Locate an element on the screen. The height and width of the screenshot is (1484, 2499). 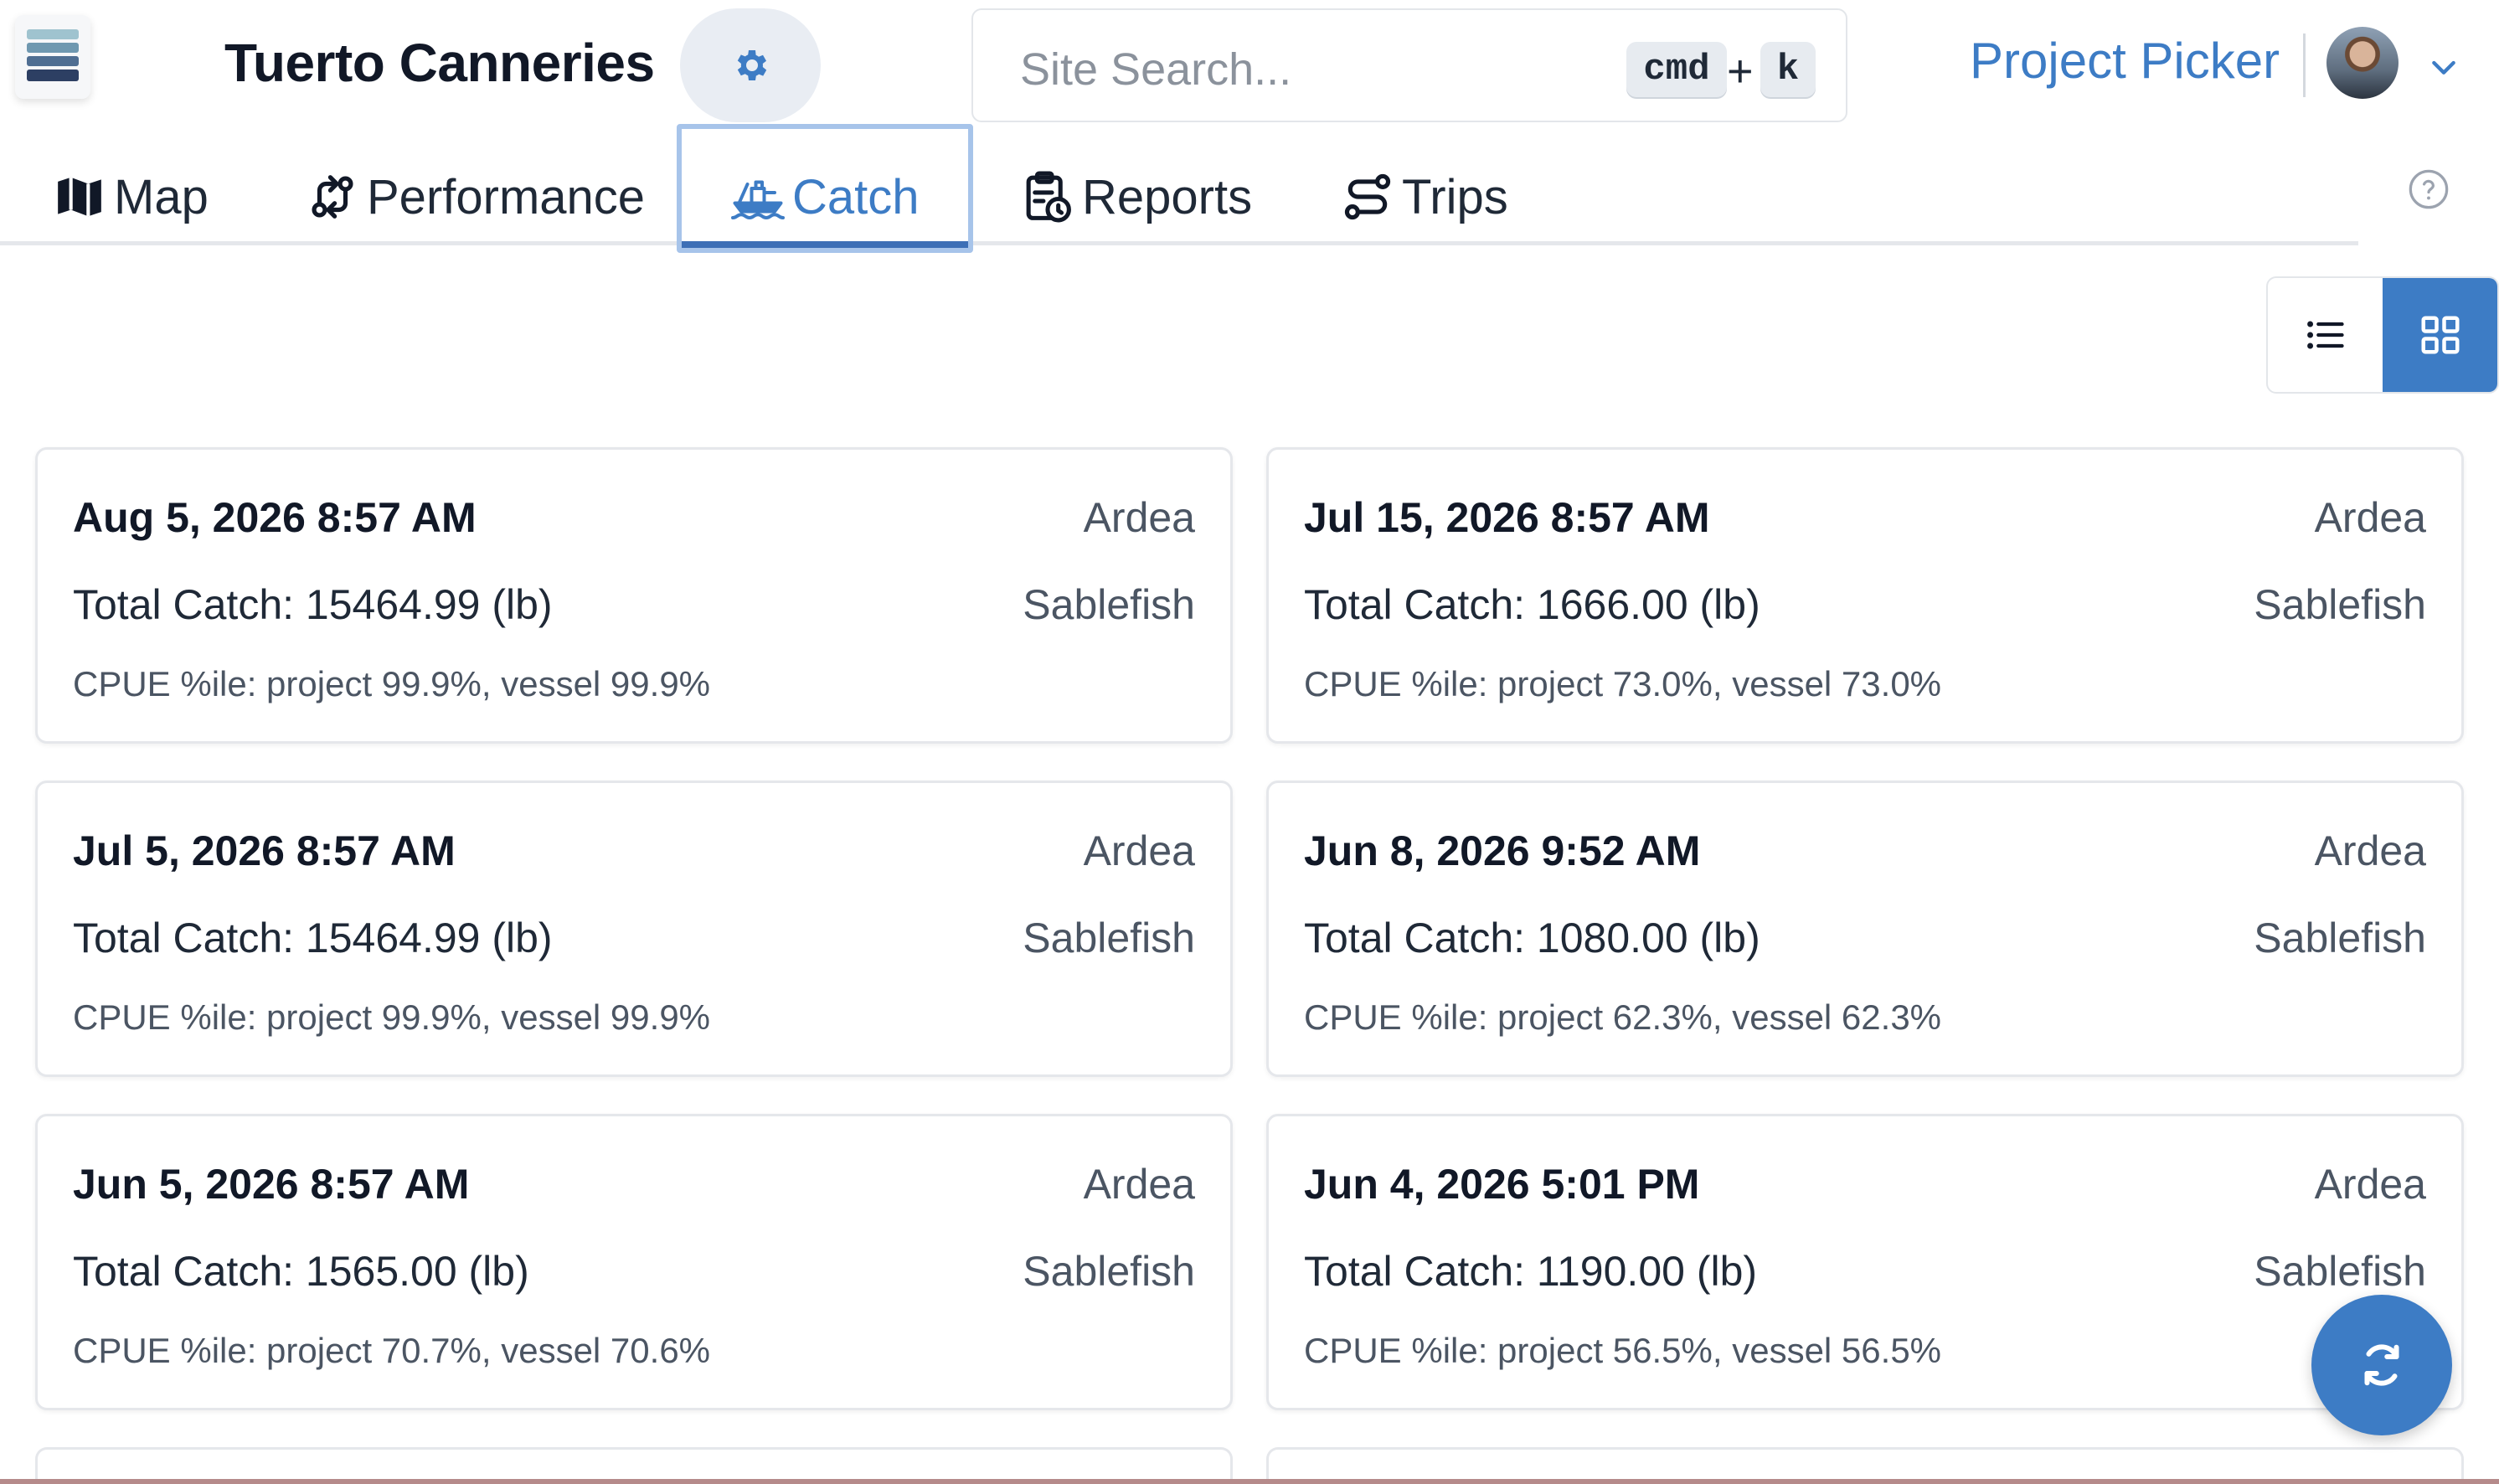
grid-view-button is located at coordinates (2440, 335).